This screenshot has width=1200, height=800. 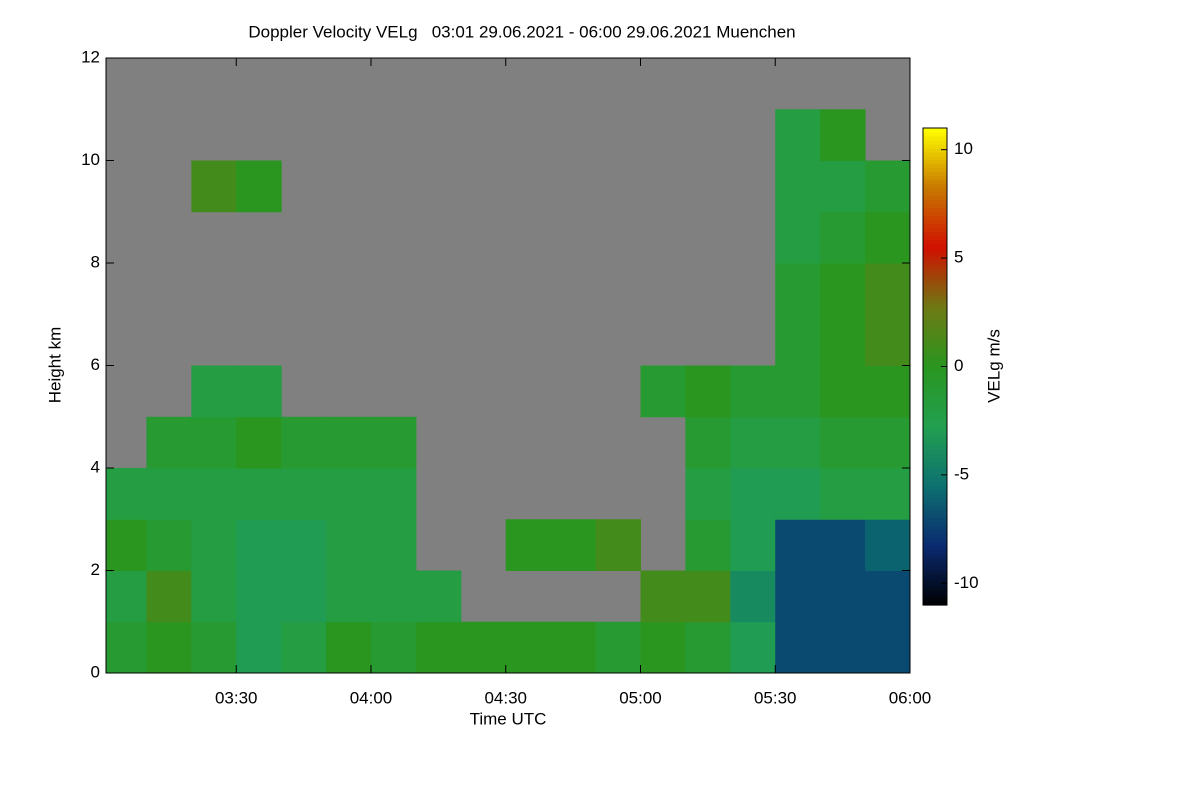 What do you see at coordinates (963, 148) in the screenshot?
I see `colorbar-tick-label: 10` at bounding box center [963, 148].